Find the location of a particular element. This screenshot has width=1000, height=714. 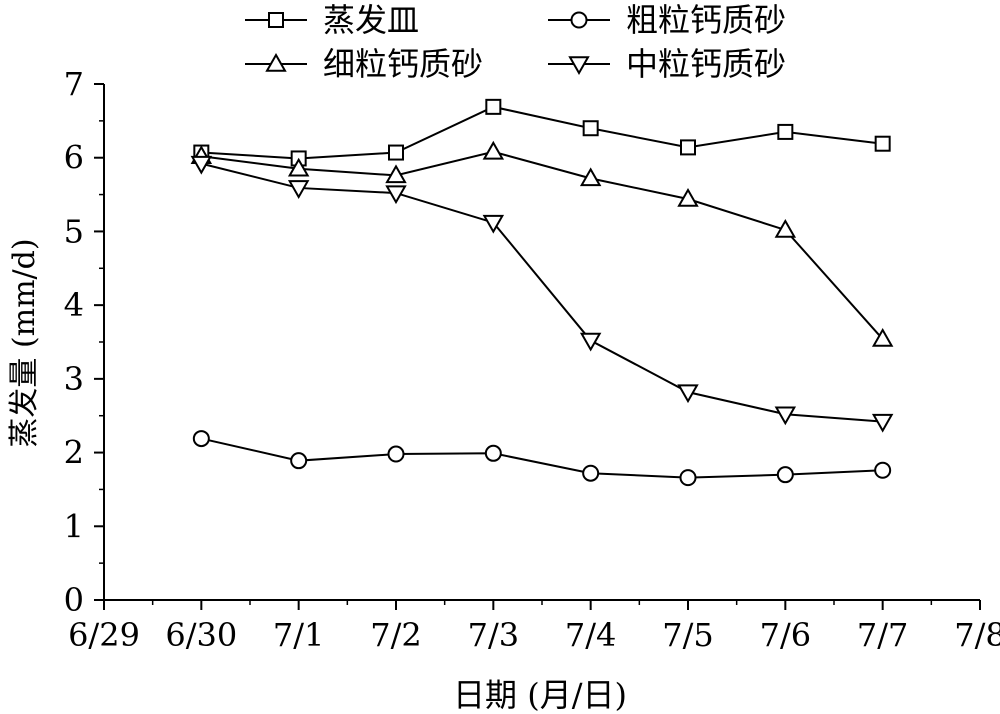

legend-item: 蒸发皿 is located at coordinates (332, 20).